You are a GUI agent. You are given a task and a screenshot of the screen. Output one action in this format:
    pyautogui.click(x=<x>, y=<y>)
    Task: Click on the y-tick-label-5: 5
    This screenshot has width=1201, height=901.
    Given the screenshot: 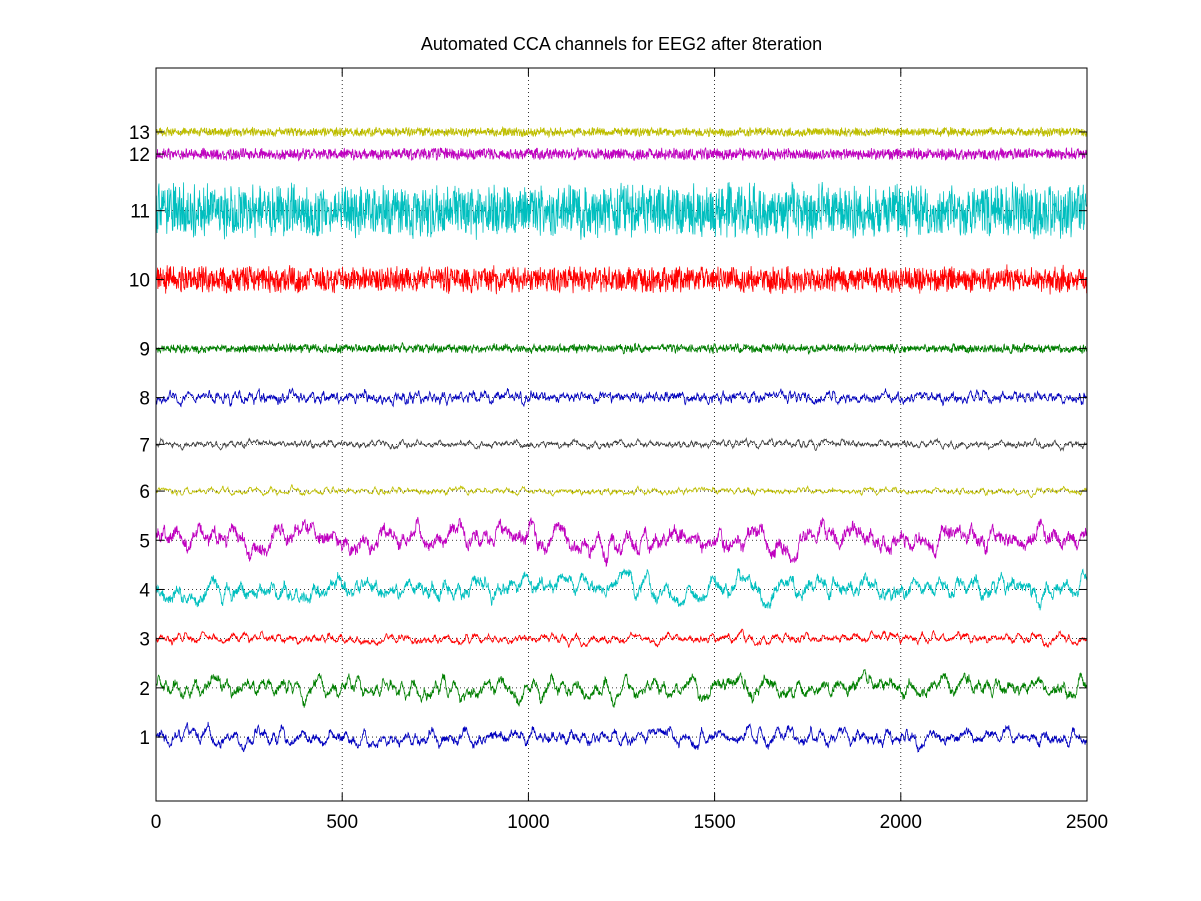 What is the action you would take?
    pyautogui.click(x=144, y=541)
    